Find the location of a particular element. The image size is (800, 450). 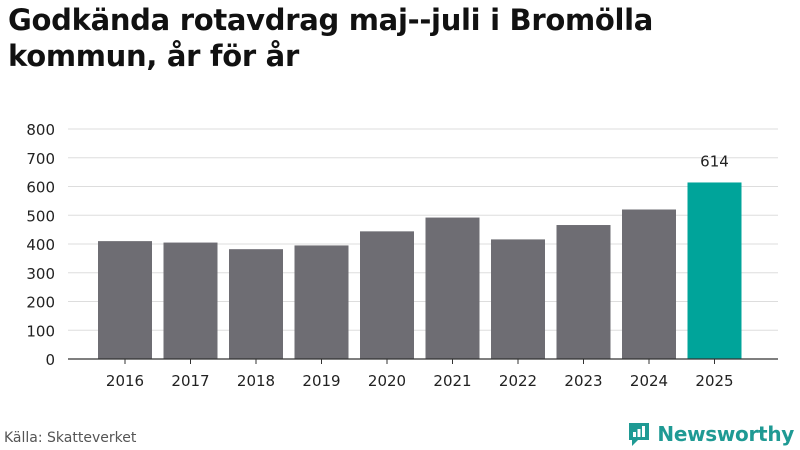

bar-2016 is located at coordinates (125, 300).